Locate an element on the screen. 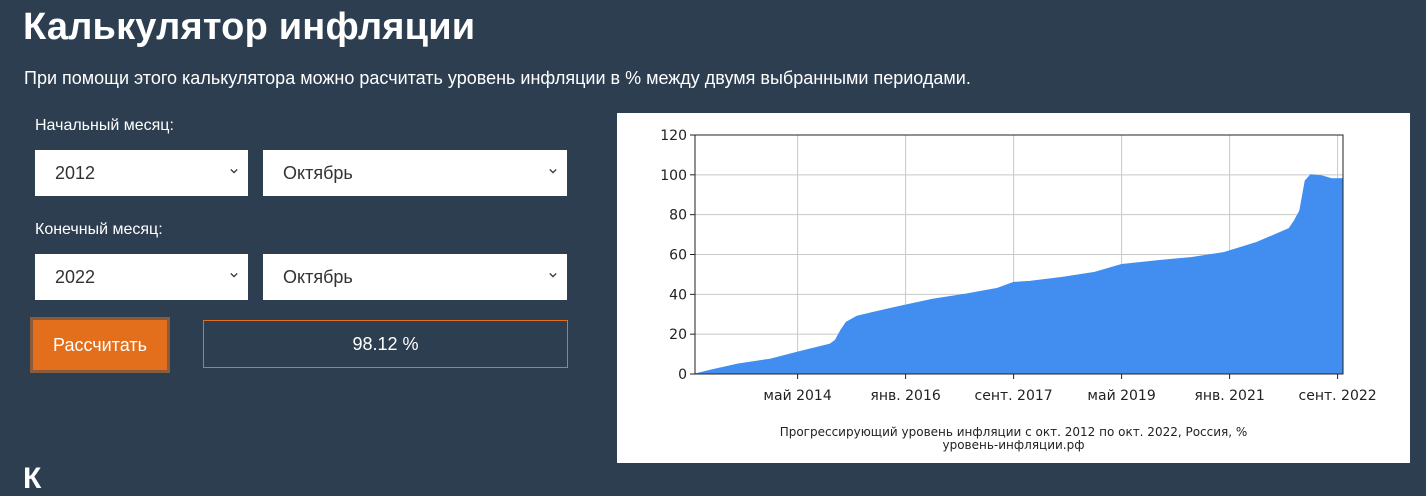  page-title: Калькулятор инфляции is located at coordinates (249, 27).